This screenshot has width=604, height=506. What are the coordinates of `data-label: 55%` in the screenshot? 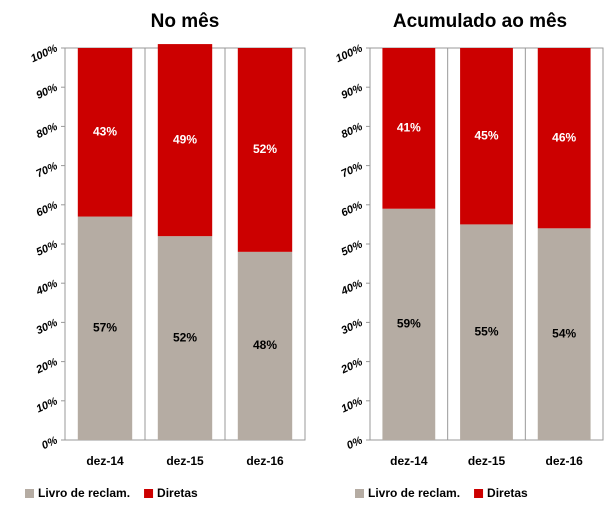 It's located at (486, 331).